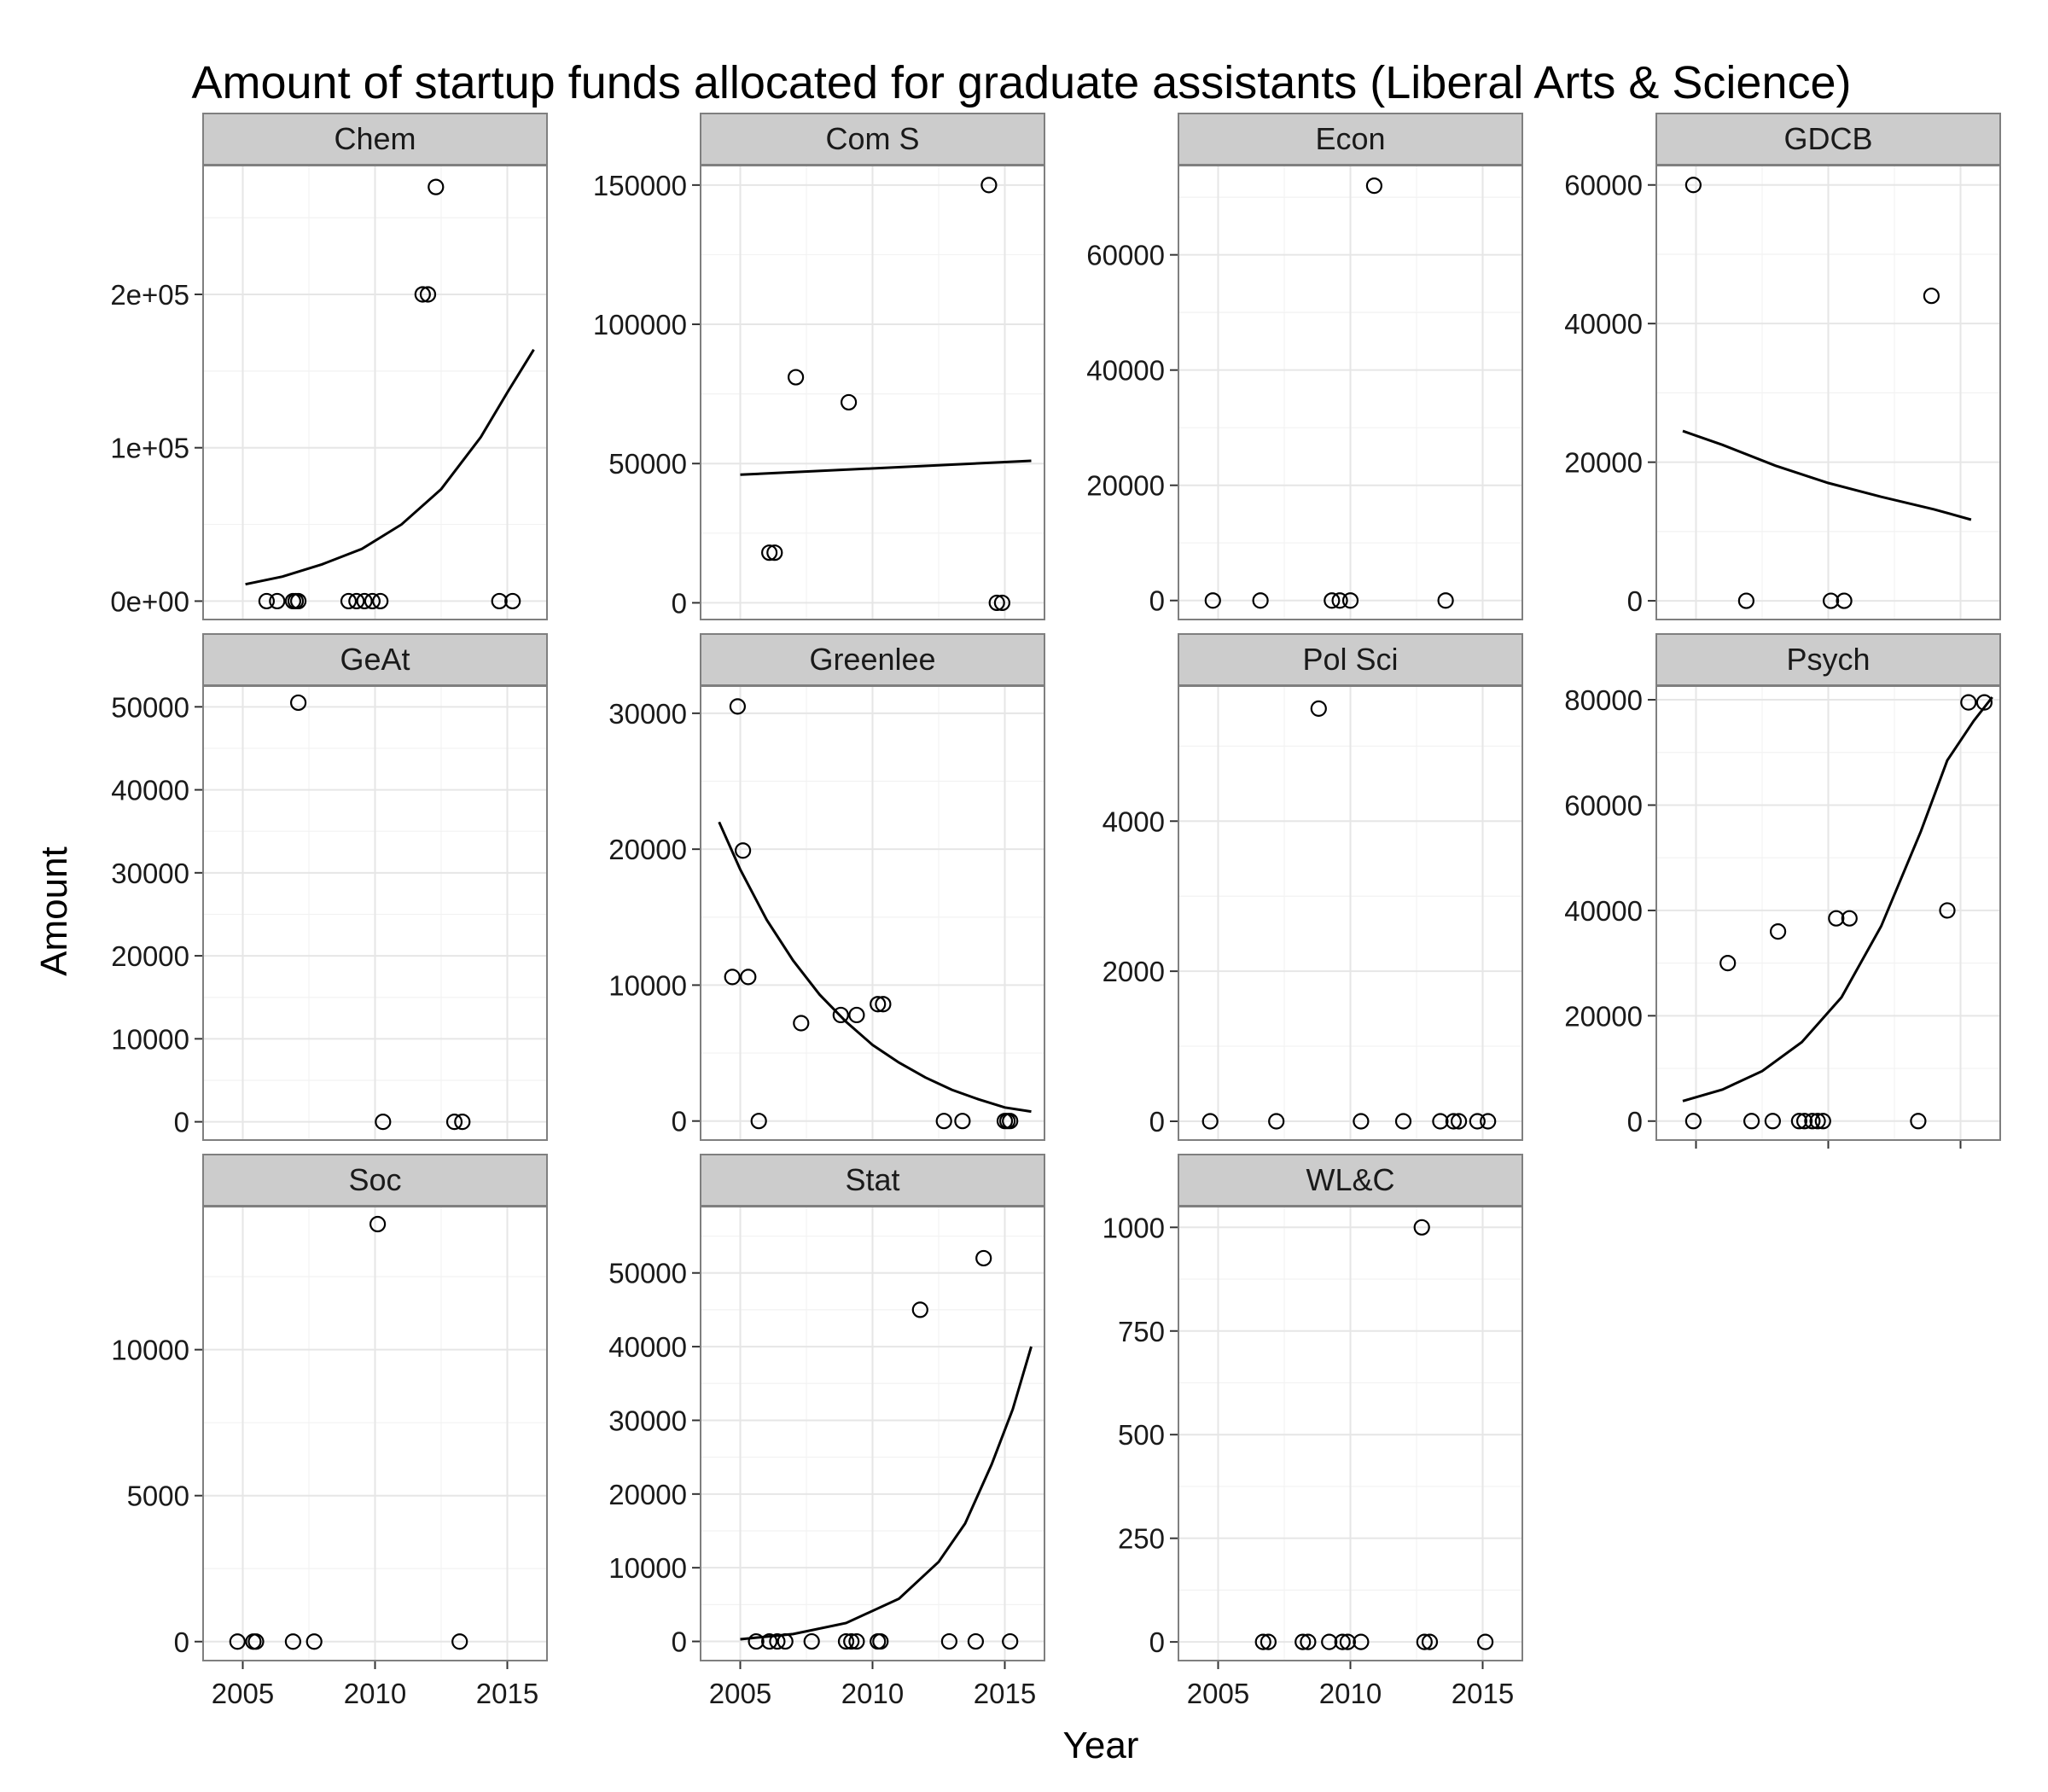 Image resolution: width=2048 pixels, height=1792 pixels. I want to click on y-tick-label: 80000, so click(1603, 700).